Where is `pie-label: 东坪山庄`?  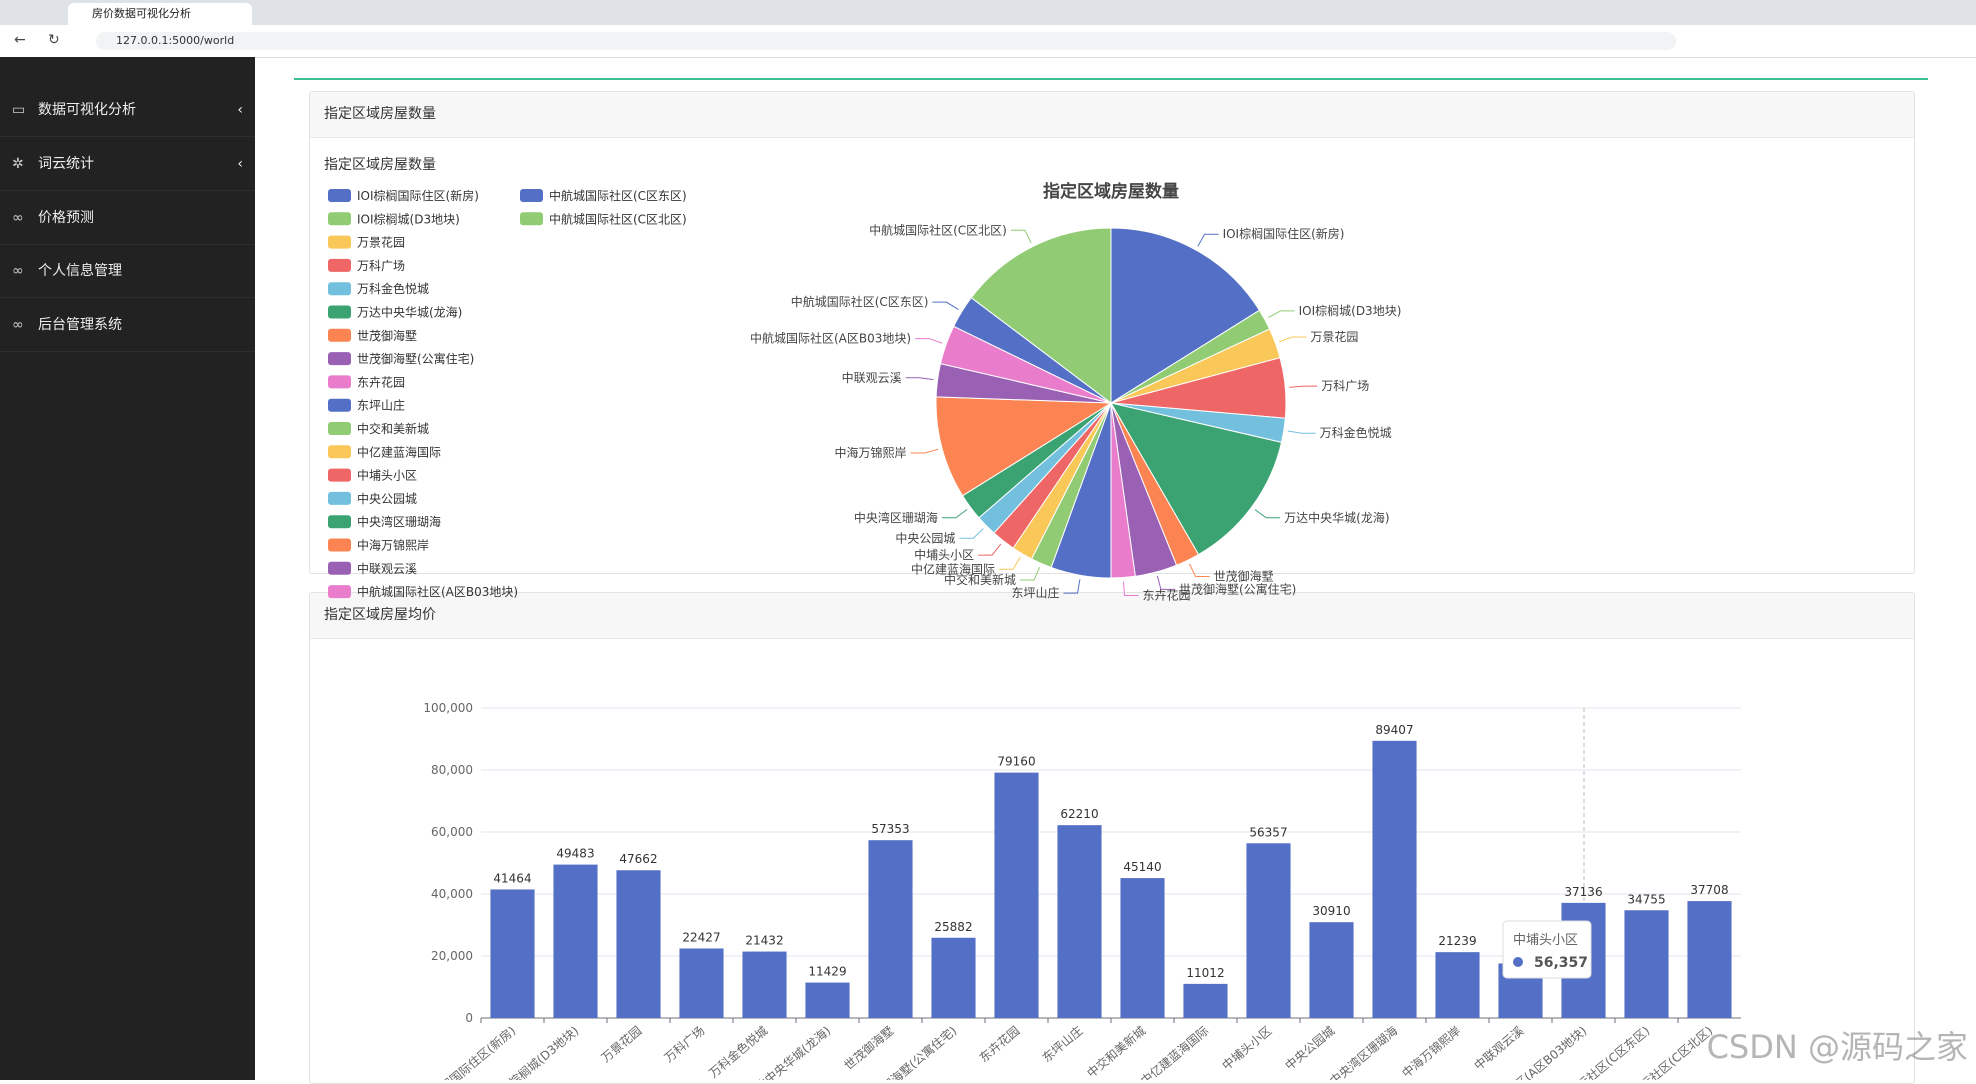 pie-label: 东坪山庄 is located at coordinates (1035, 592).